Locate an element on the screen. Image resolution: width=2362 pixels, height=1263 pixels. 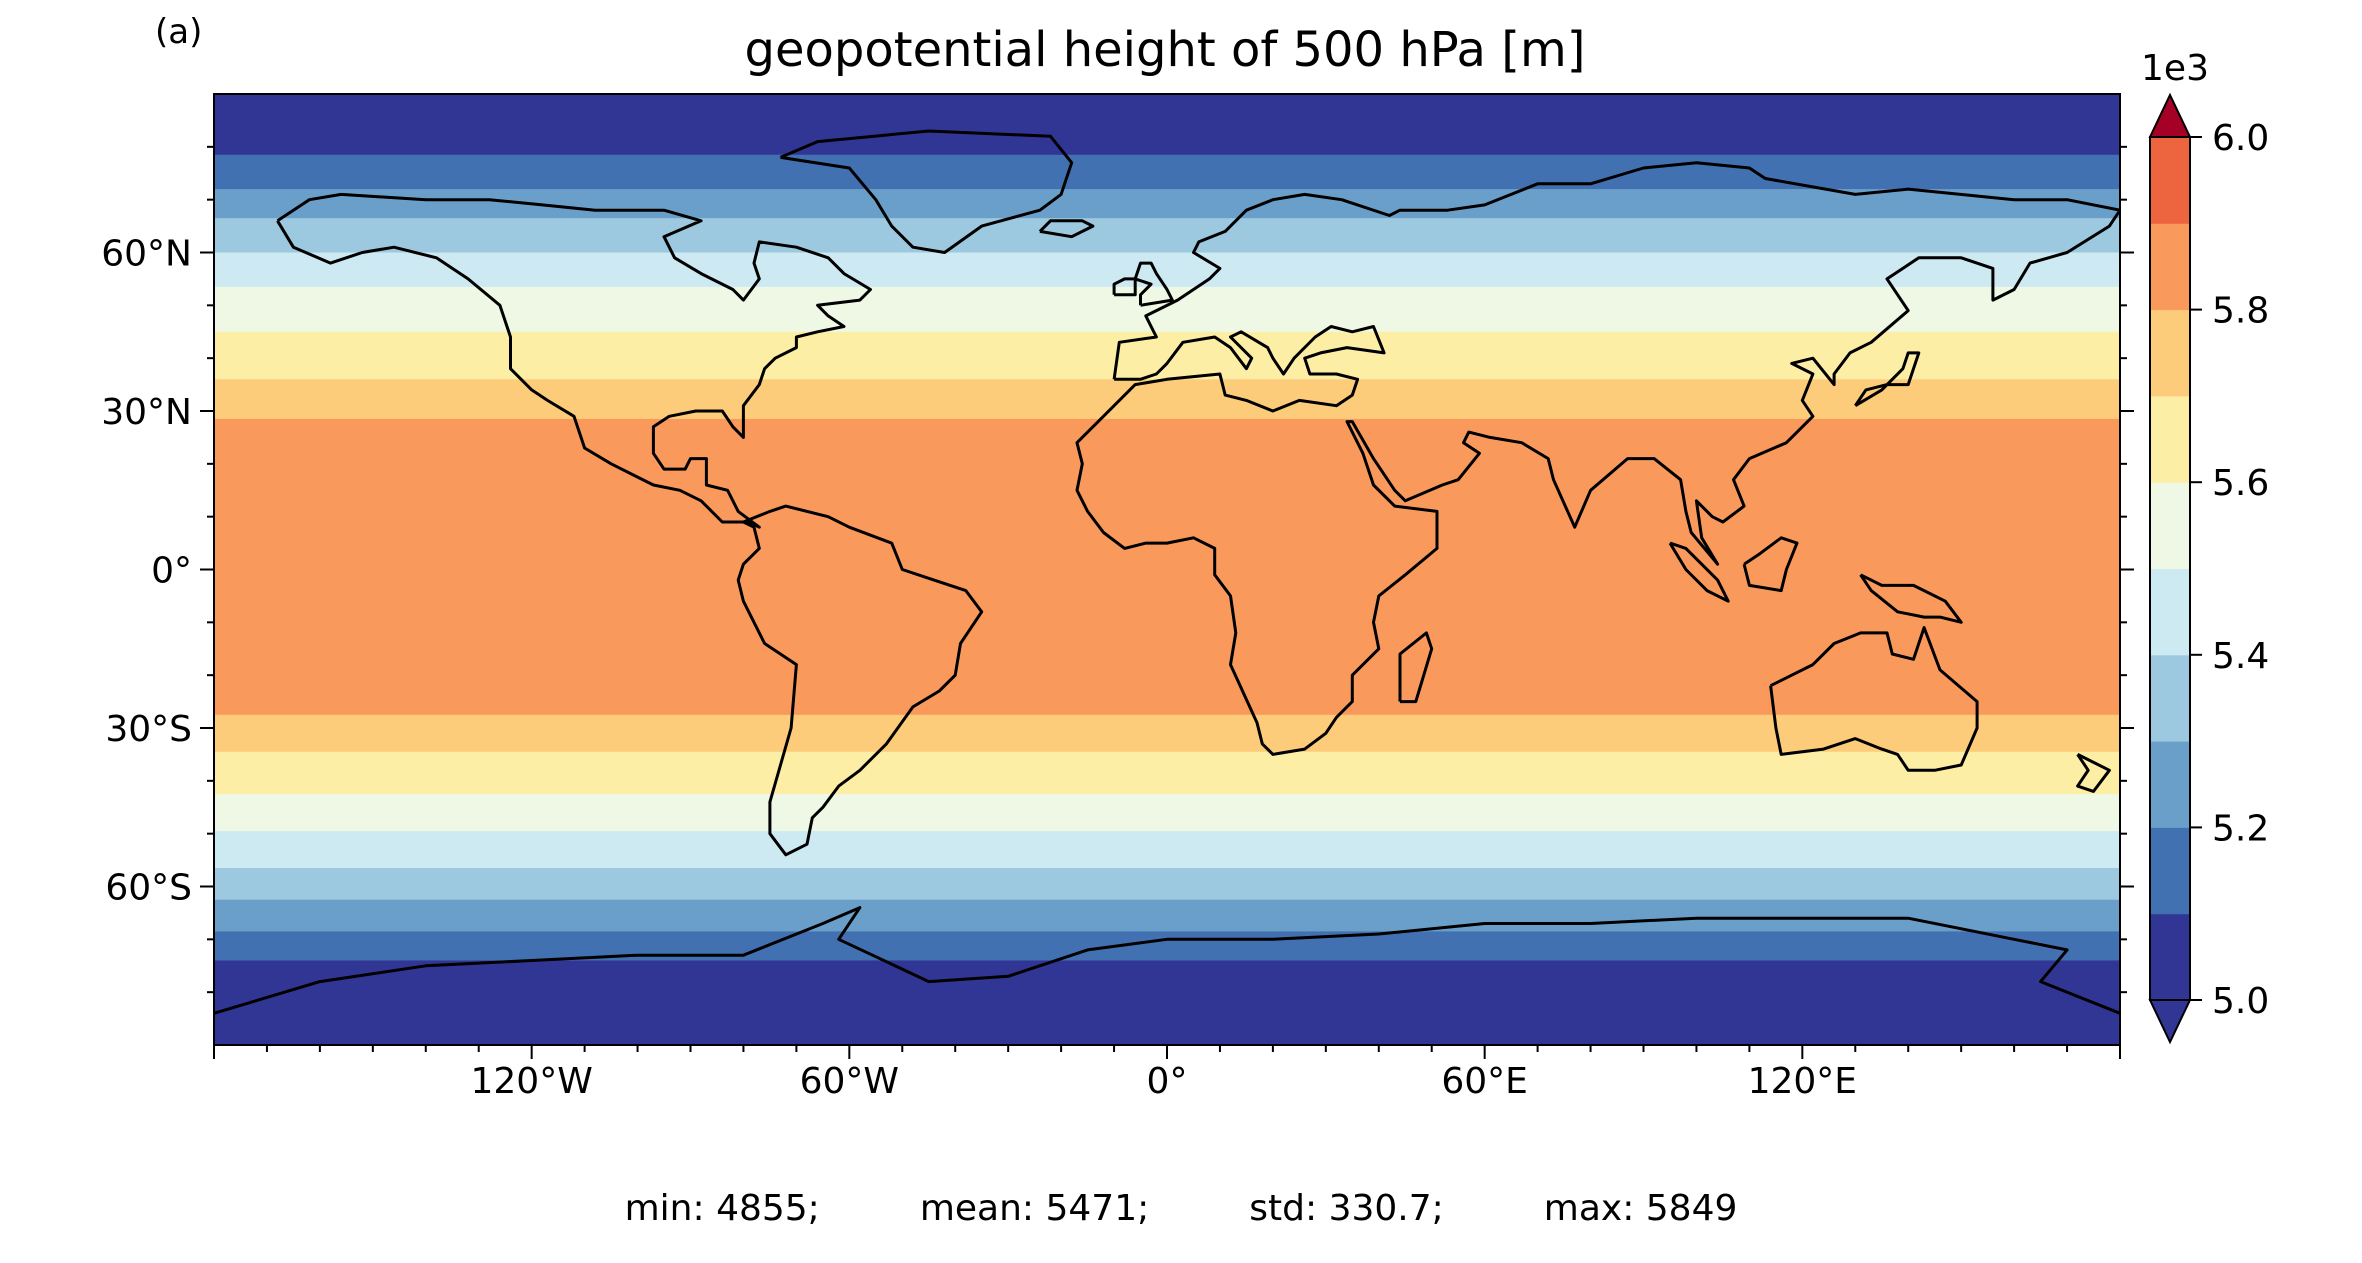
coastline-japan is located at coordinates (1887, 379).